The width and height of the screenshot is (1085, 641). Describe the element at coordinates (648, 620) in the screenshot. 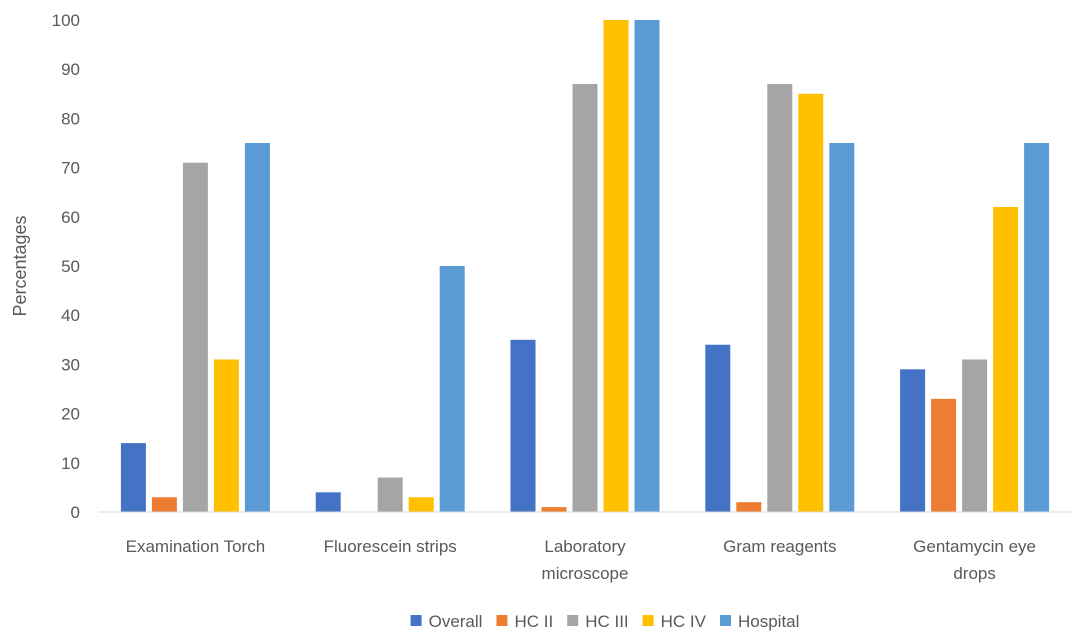

I see `legend-swatch-hc-iv` at that location.